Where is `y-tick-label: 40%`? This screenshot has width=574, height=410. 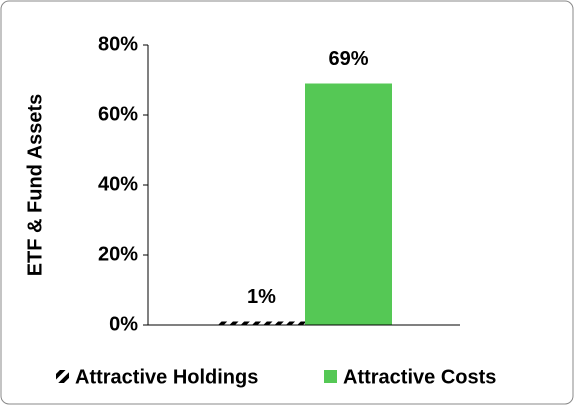
y-tick-label: 40% is located at coordinates (118, 184).